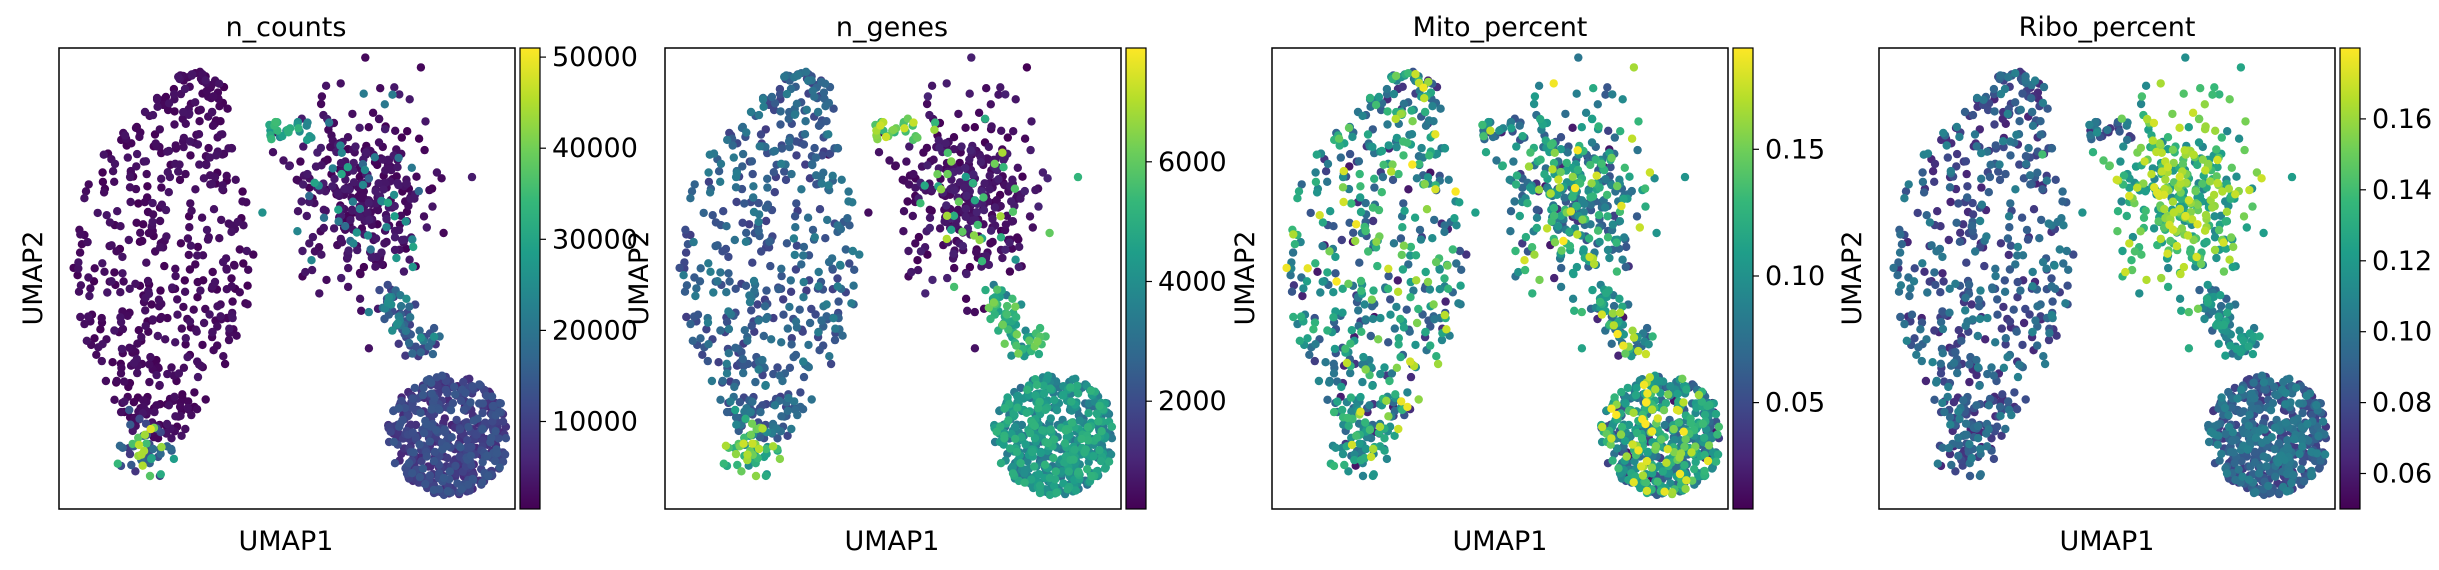 This screenshot has width=2439, height=570. Describe the element at coordinates (1795, 276) in the screenshot. I see `colorbar-tick-label: 0.10` at that location.